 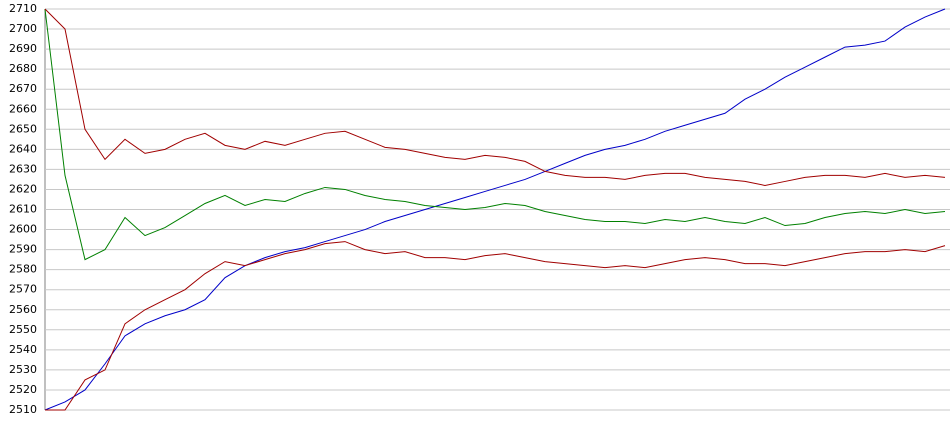 I want to click on y-tick-label: 2680, so click(x=23, y=68).